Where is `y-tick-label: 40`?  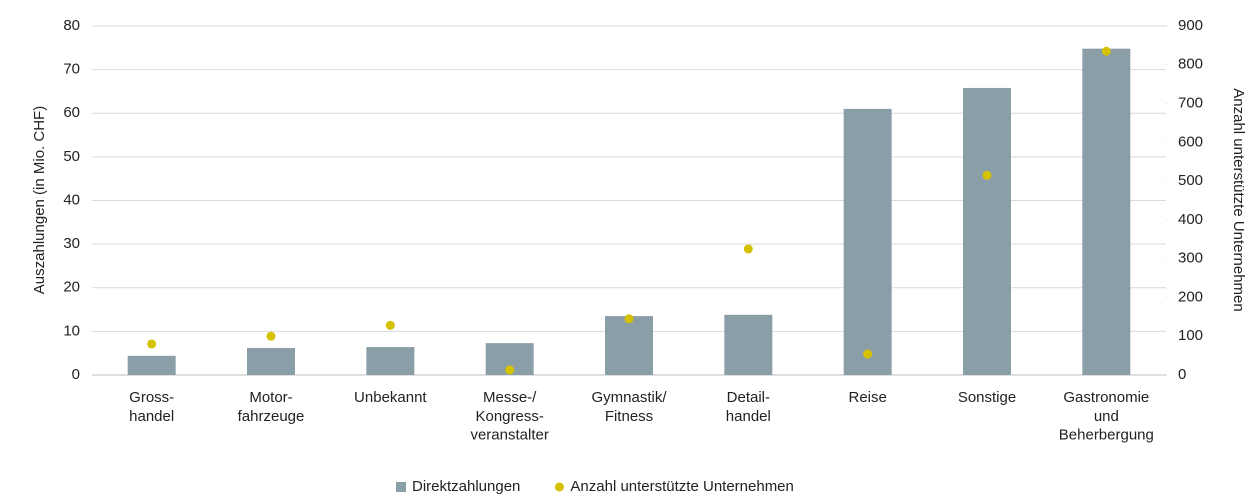 y-tick-label: 40 is located at coordinates (71, 199).